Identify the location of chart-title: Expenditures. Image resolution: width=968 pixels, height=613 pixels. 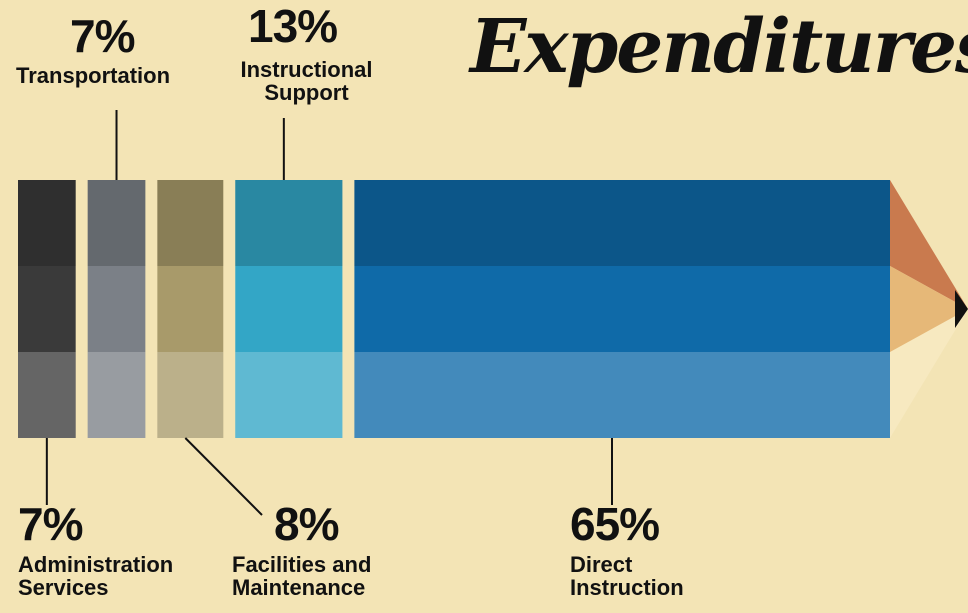
(719, 47).